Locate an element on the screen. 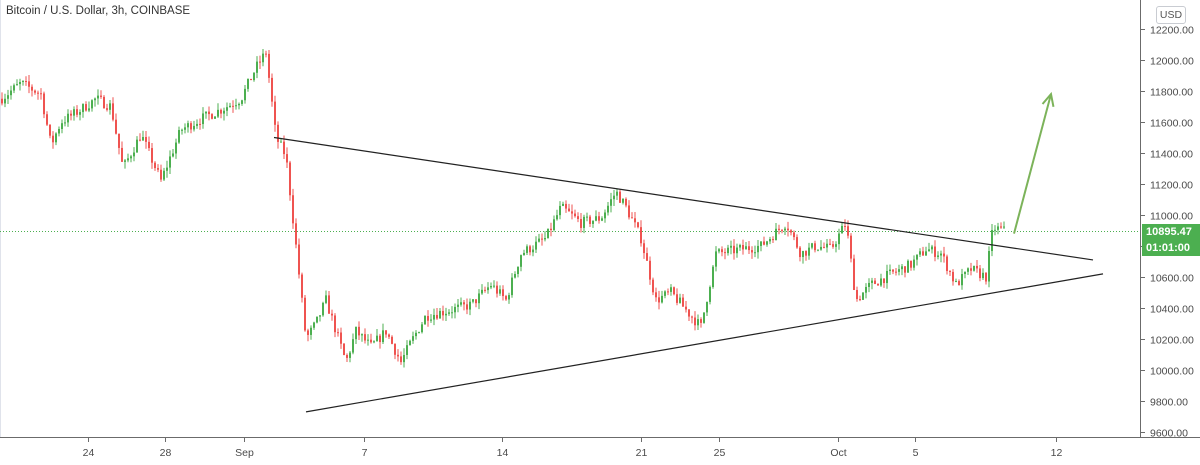  x-tick-label: 14 is located at coordinates (503, 453).